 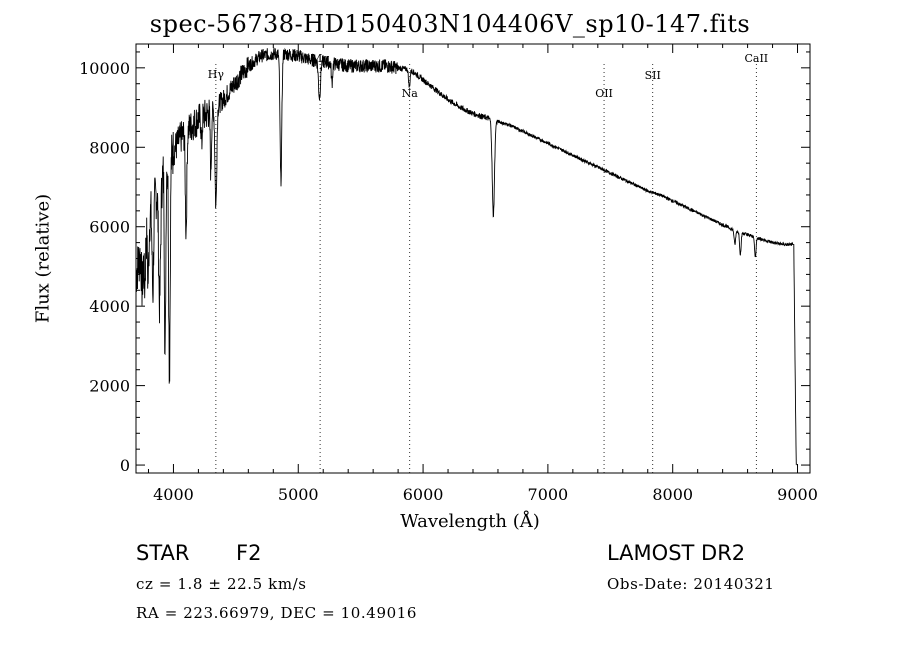 What do you see at coordinates (109, 306) in the screenshot?
I see `y-tick-label: 4000` at bounding box center [109, 306].